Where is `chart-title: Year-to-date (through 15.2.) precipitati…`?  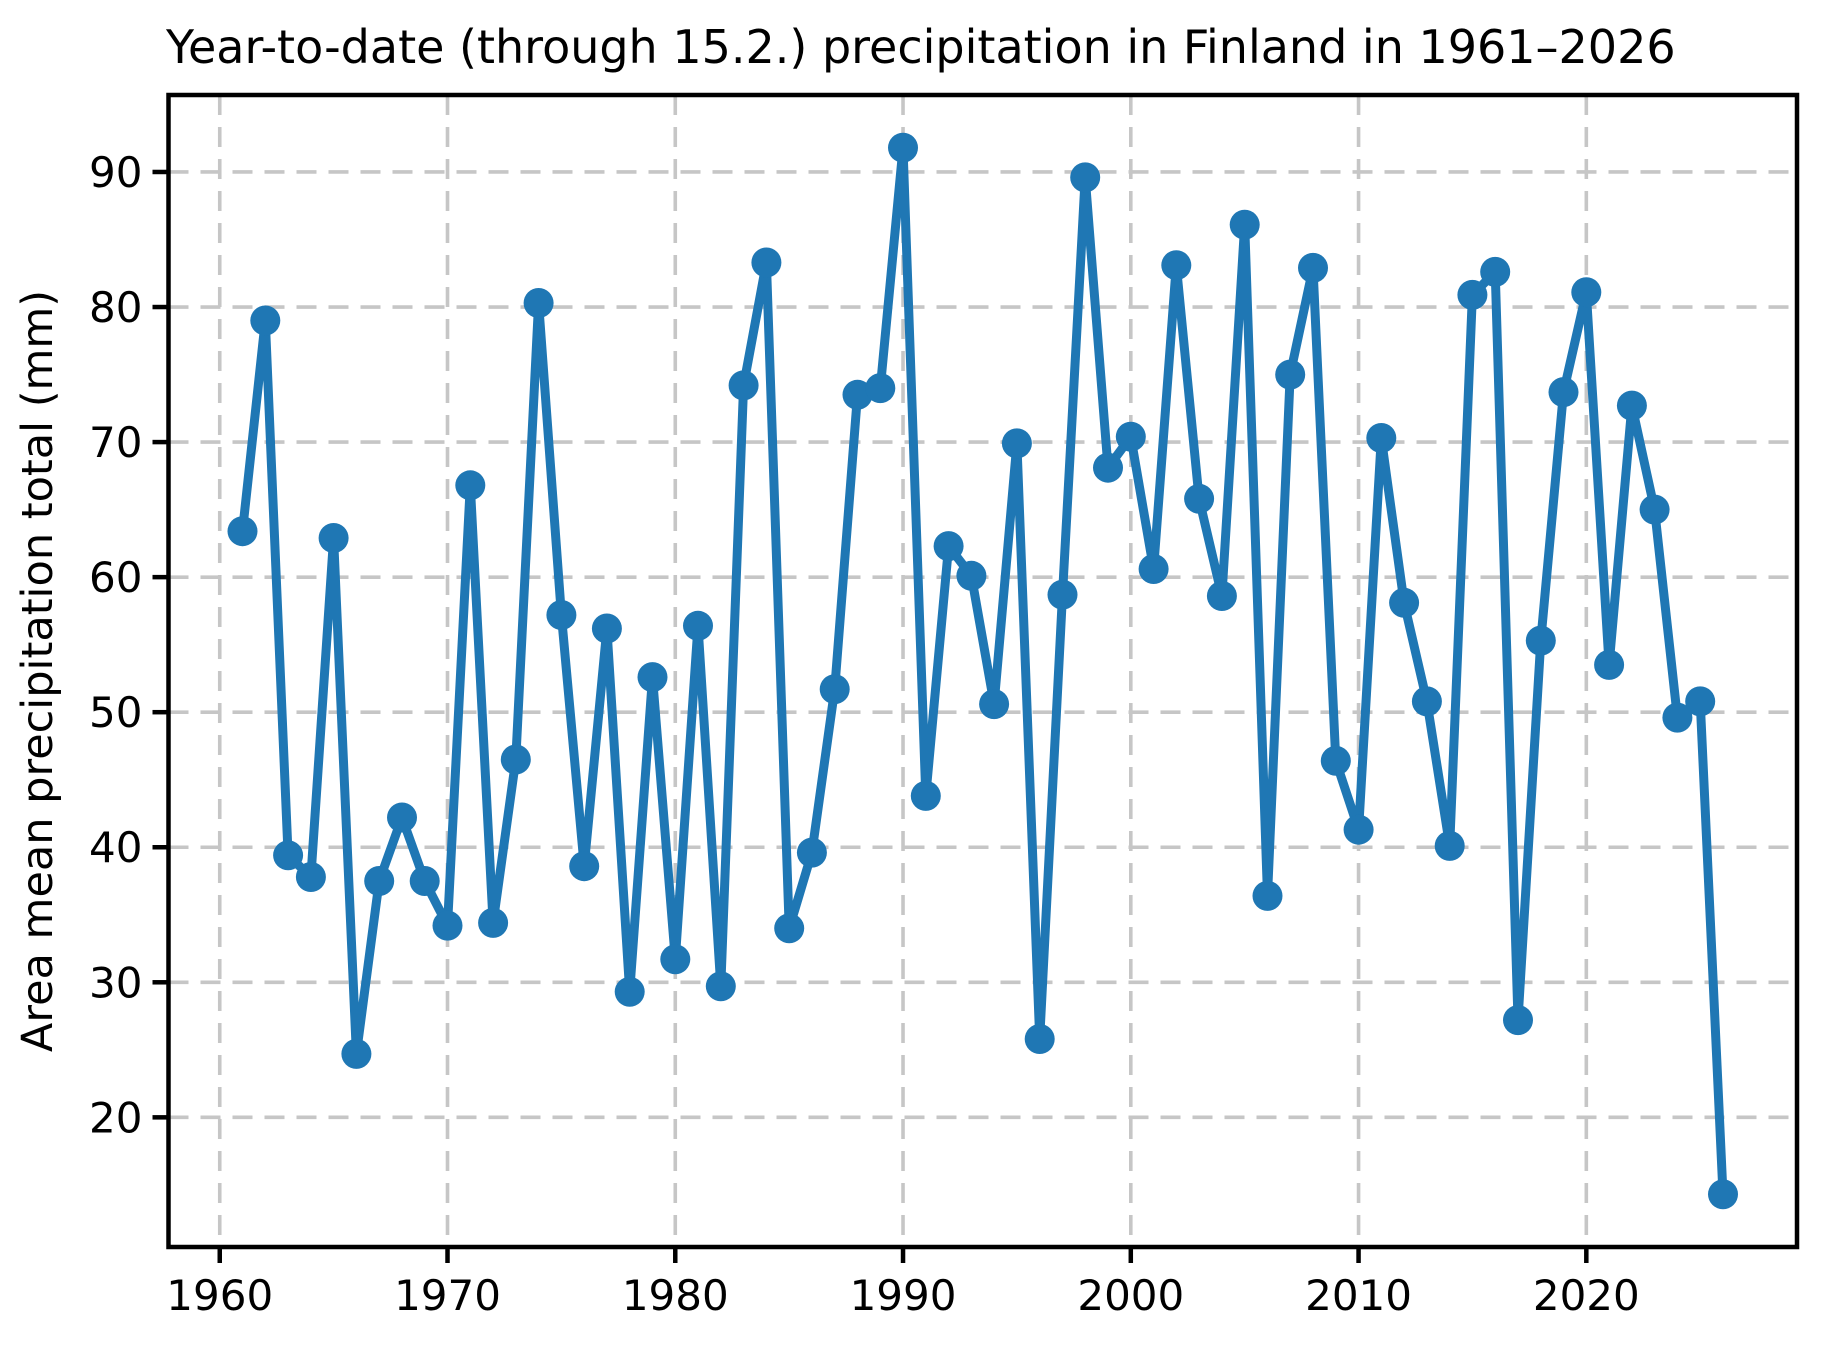 chart-title: Year-to-date (through 15.2.) precipitati… is located at coordinates (920, 47).